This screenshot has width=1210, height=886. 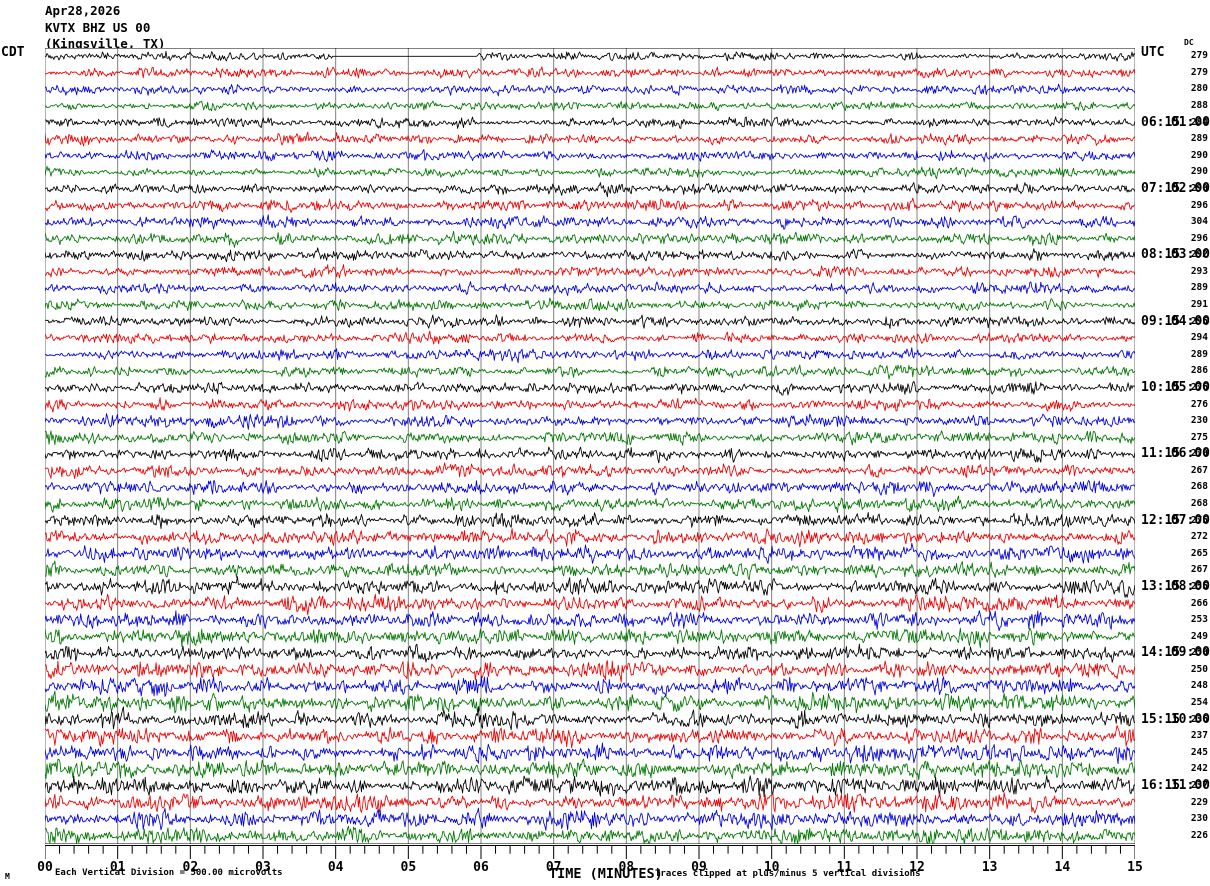 I want to click on dc-value: 293, so click(x=1199, y=271).